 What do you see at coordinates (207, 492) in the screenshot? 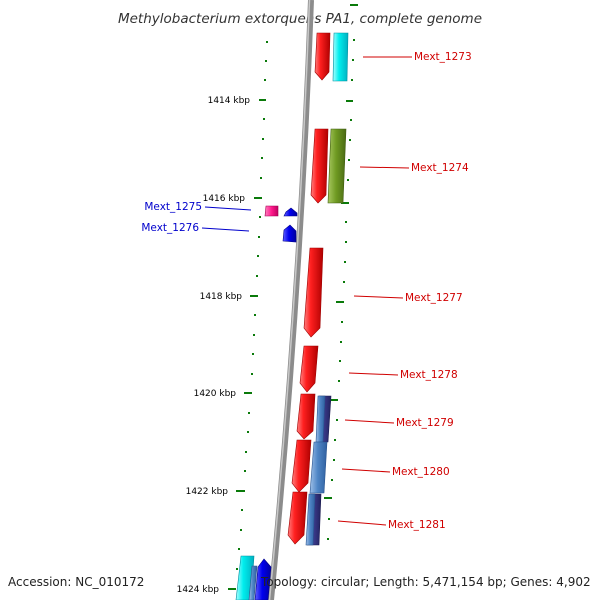
I see `tick-label-1422: 1422 kbp` at bounding box center [207, 492].